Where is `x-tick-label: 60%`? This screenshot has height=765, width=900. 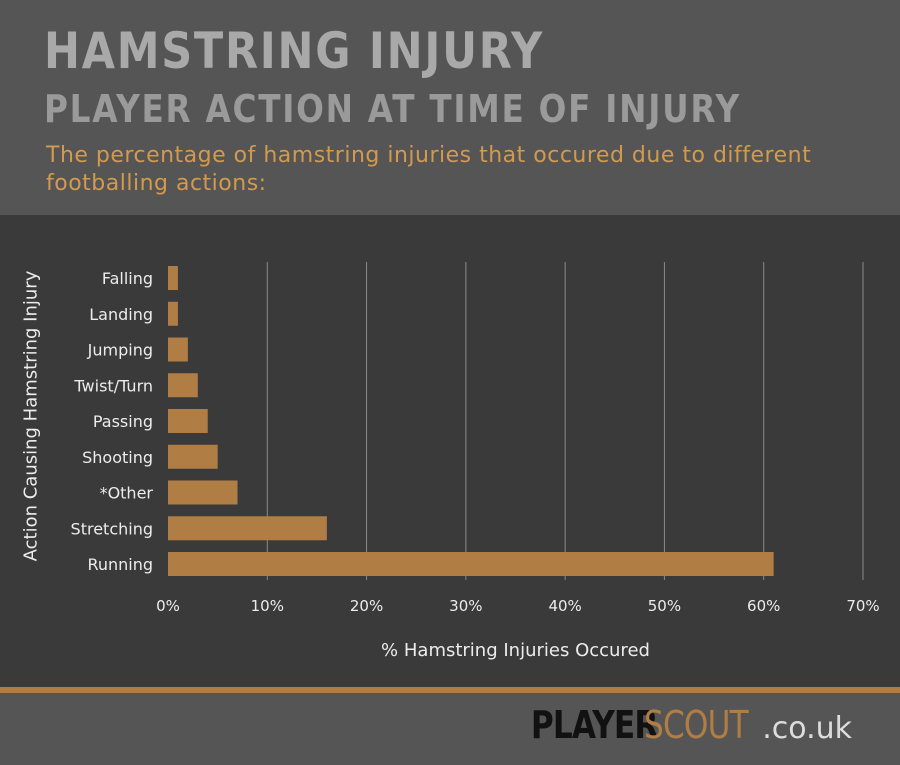 x-tick-label: 60% is located at coordinates (763, 606).